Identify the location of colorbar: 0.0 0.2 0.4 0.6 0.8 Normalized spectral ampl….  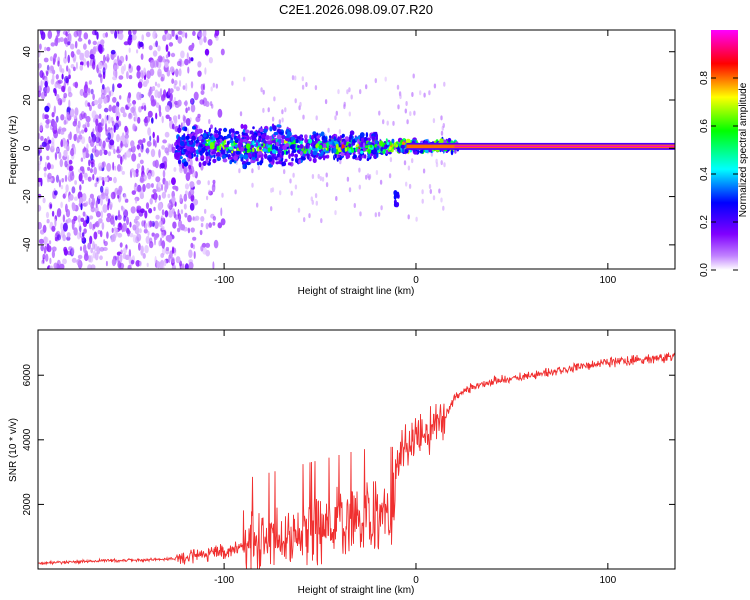
(724, 153).